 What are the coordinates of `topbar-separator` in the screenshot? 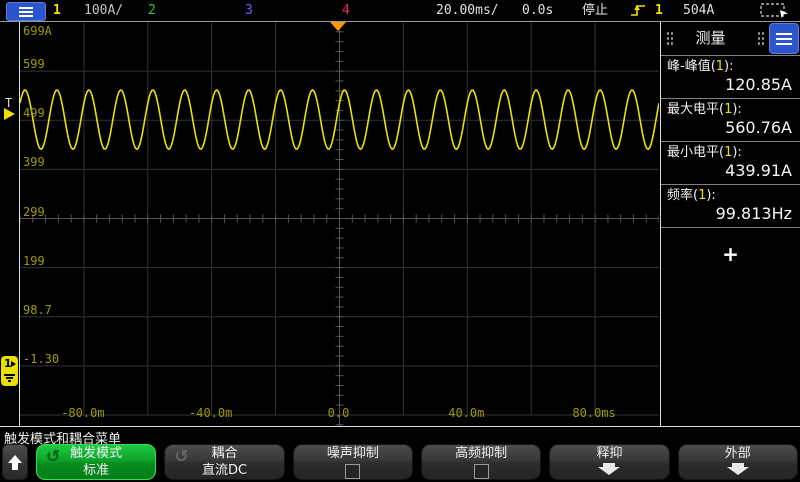 It's located at (400, 21).